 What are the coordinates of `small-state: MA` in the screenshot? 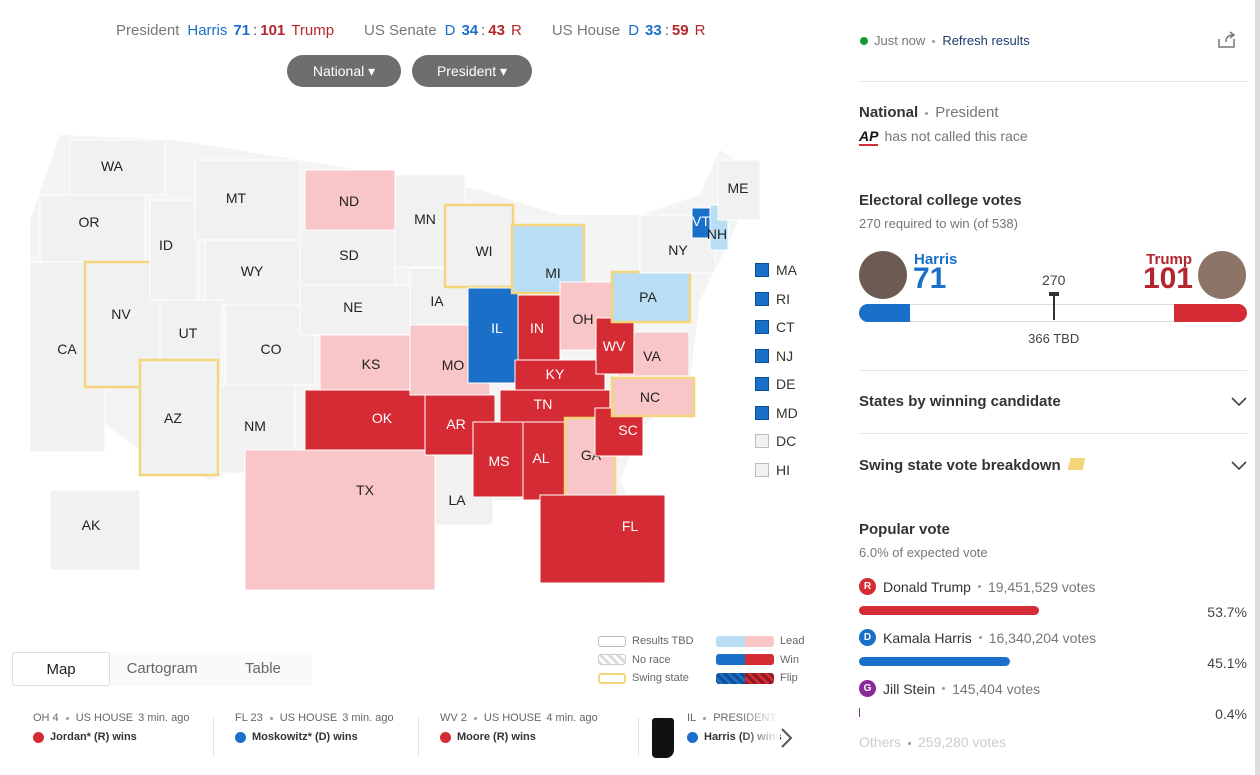 It's located at (776, 270).